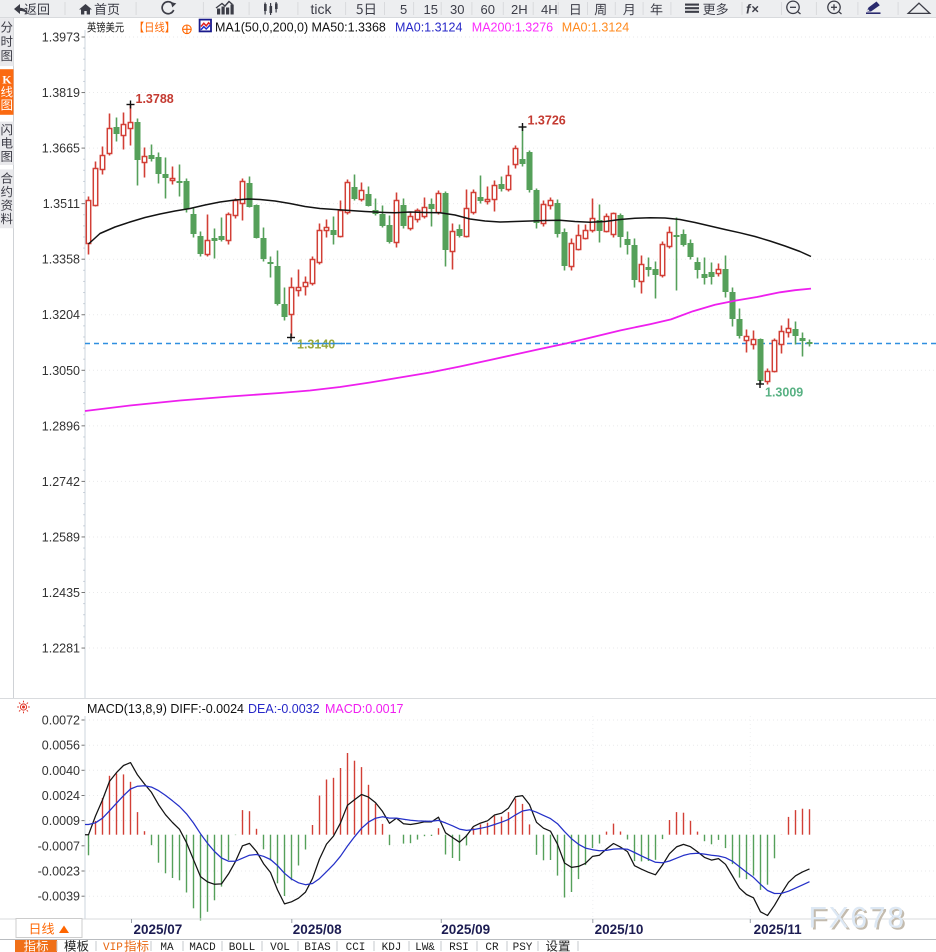 Image resolution: width=936 pixels, height=952 pixels. I want to click on svg-text: 2025/09, so click(465, 929).